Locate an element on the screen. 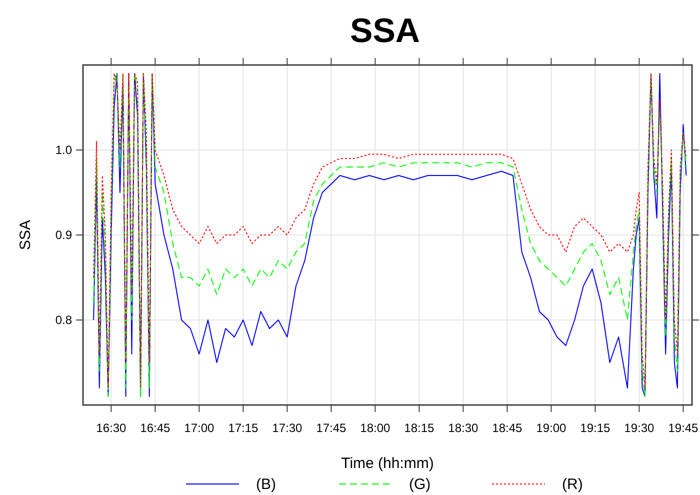 Image resolution: width=700 pixels, height=495 pixels. x-tick-label: 18:15 is located at coordinates (419, 428).